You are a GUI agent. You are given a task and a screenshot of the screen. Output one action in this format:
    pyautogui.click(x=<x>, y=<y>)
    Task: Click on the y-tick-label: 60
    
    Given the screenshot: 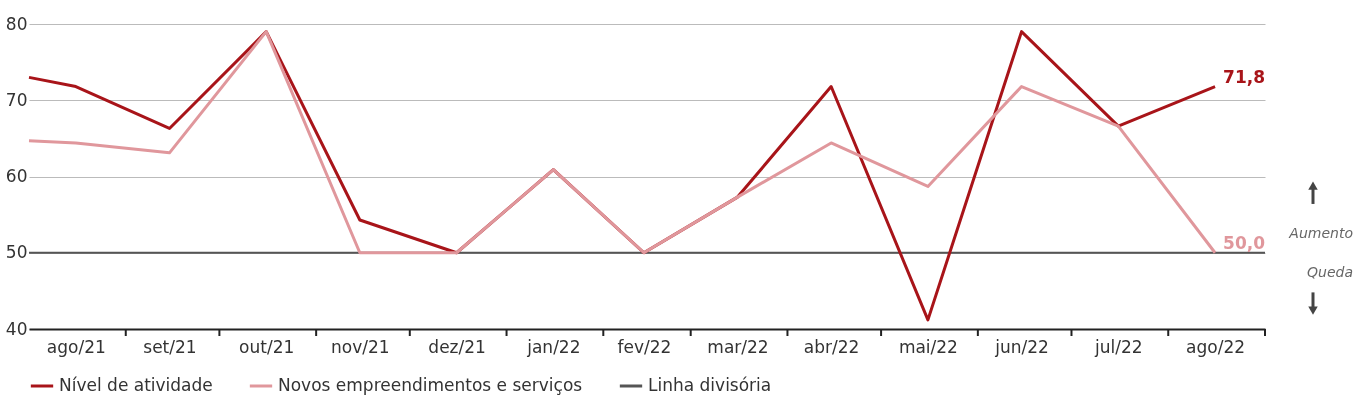 What is the action you would take?
    pyautogui.click(x=16, y=176)
    